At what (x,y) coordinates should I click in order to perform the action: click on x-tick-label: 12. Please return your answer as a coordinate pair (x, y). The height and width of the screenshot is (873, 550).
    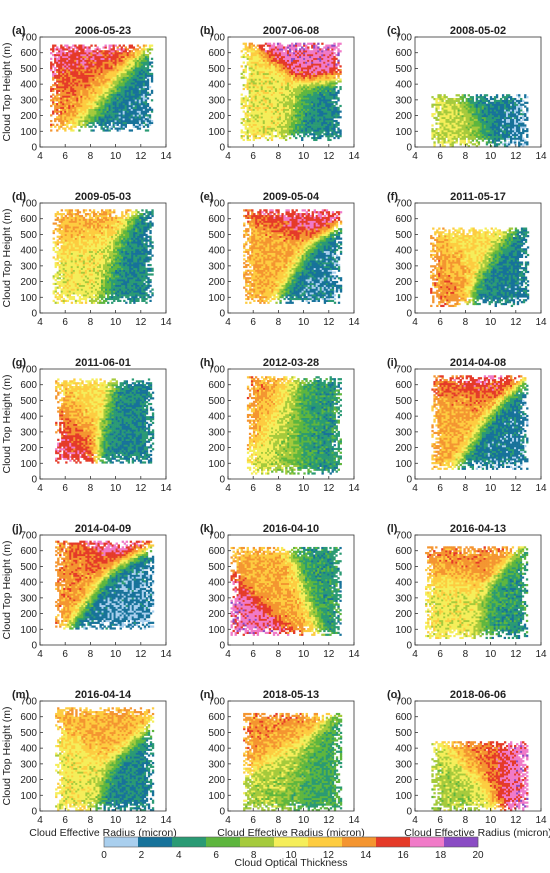
    Looking at the image, I should click on (141, 156).